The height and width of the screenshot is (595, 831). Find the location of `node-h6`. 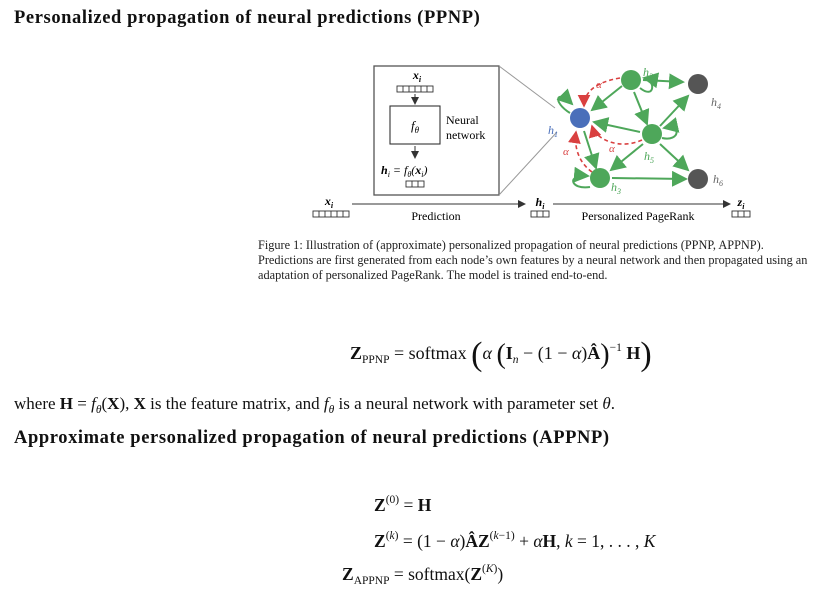

node-h6 is located at coordinates (698, 179).